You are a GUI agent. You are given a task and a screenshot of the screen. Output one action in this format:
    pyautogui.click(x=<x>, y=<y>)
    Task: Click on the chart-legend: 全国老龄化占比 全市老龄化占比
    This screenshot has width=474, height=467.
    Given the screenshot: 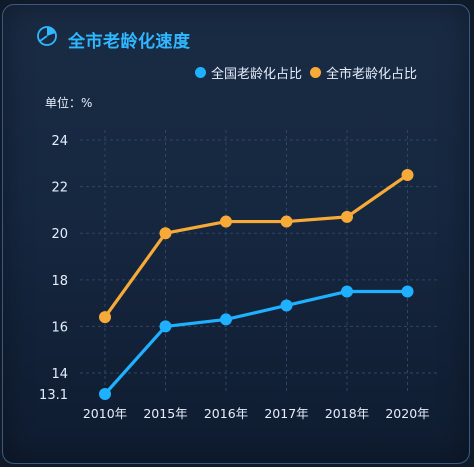 What is the action you would take?
    pyautogui.click(x=310, y=72)
    